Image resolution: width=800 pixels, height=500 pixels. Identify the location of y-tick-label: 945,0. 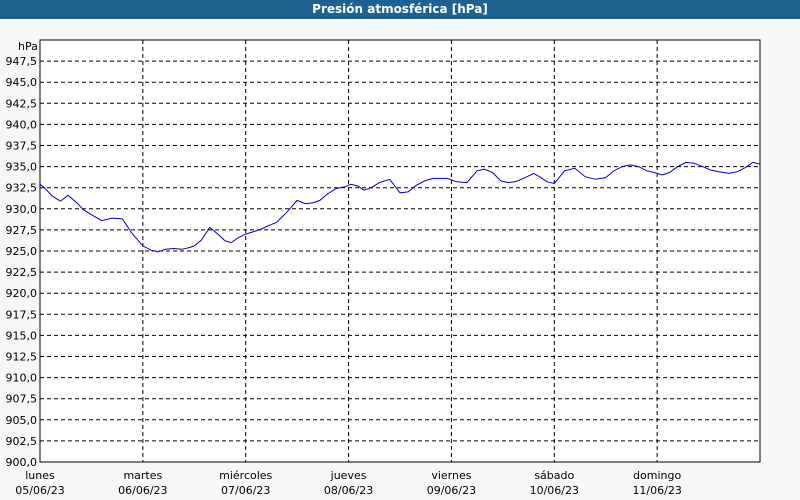
(22, 82).